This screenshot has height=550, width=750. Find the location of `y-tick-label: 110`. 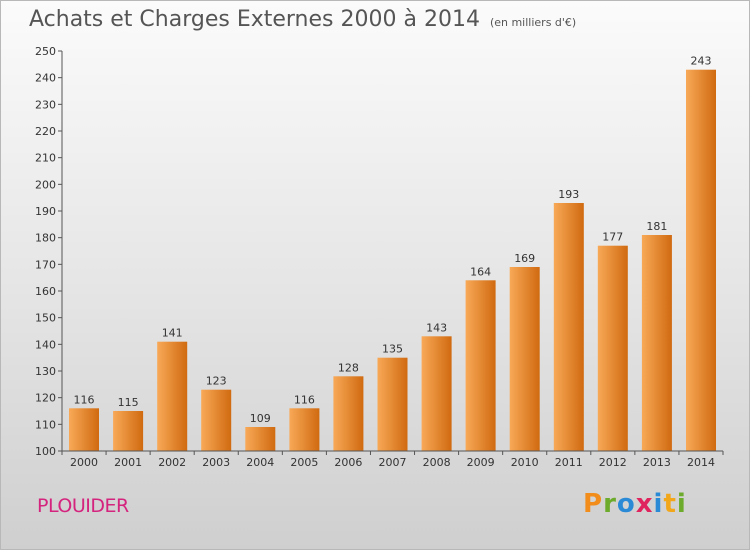

y-tick-label: 110 is located at coordinates (45, 424).